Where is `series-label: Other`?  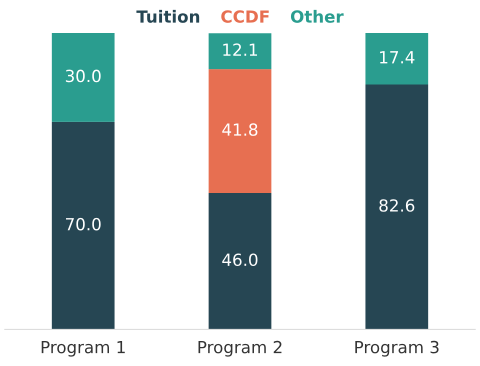
series-label: Other is located at coordinates (317, 16).